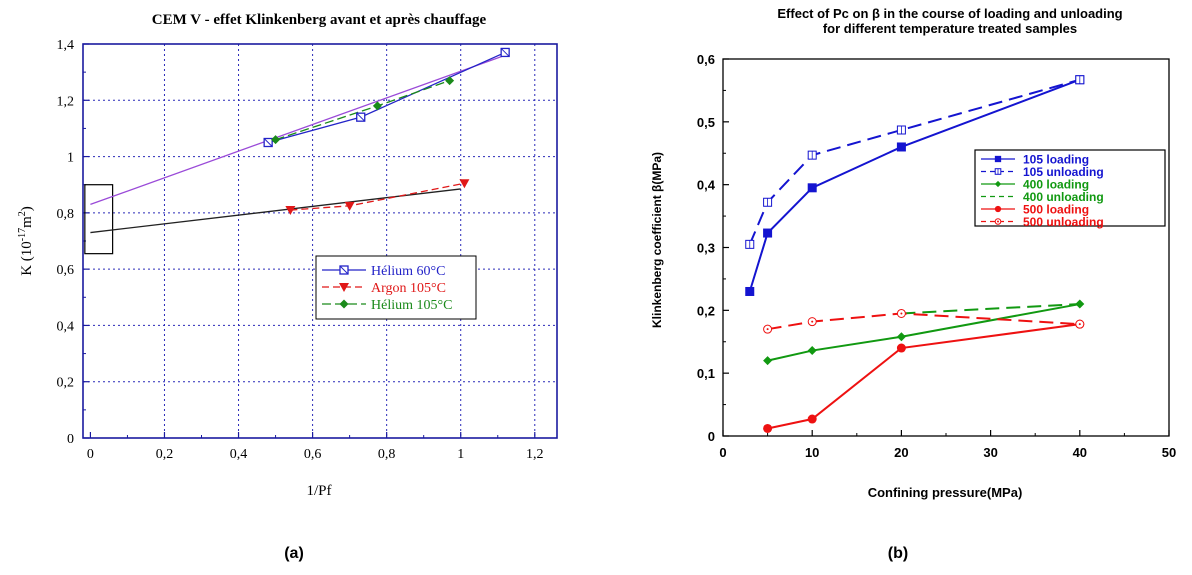 This screenshot has height=575, width=1192. I want to click on legend-label: 105 unloading, so click(1063, 172).